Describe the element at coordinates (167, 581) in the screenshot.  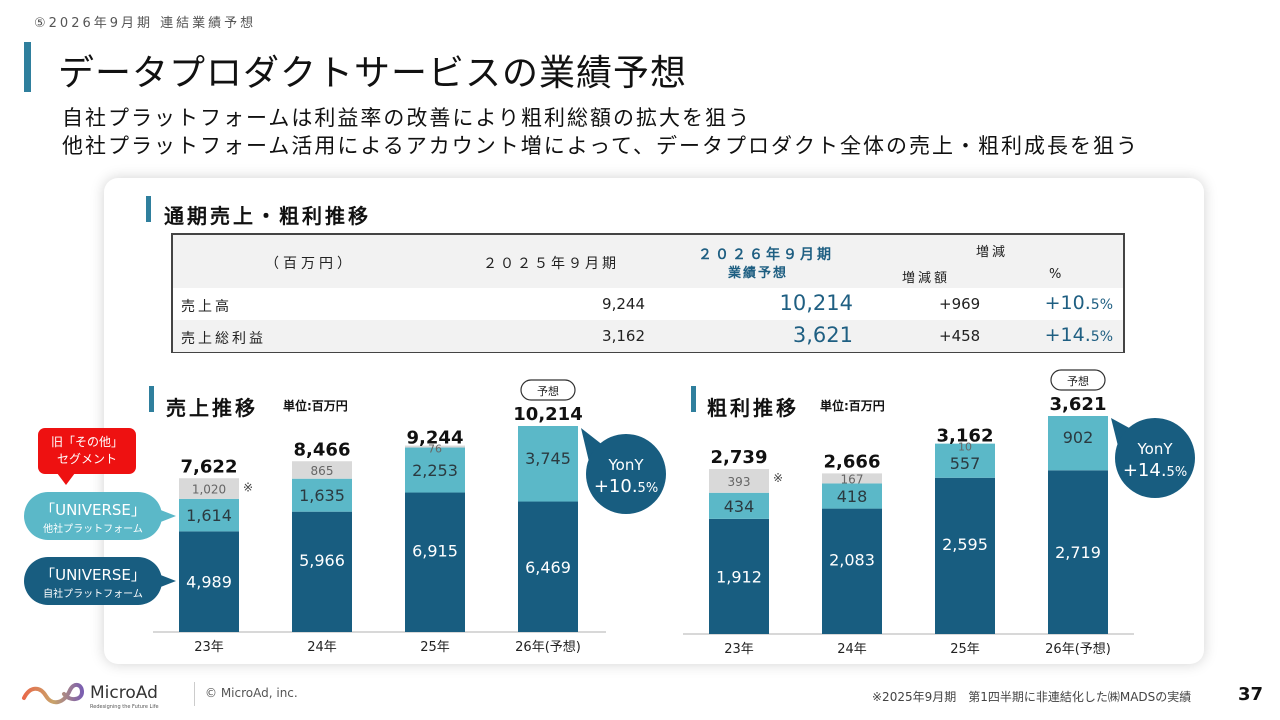
I see `own-callout-pointer` at that location.